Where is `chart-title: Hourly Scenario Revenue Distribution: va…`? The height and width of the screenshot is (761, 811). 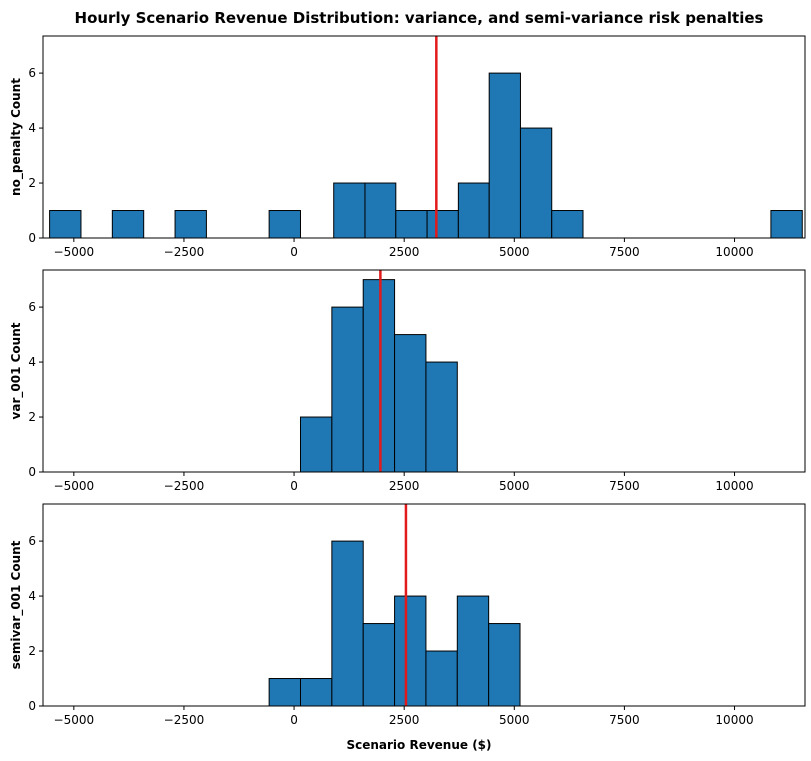 chart-title: Hourly Scenario Revenue Distribution: va… is located at coordinates (419, 18).